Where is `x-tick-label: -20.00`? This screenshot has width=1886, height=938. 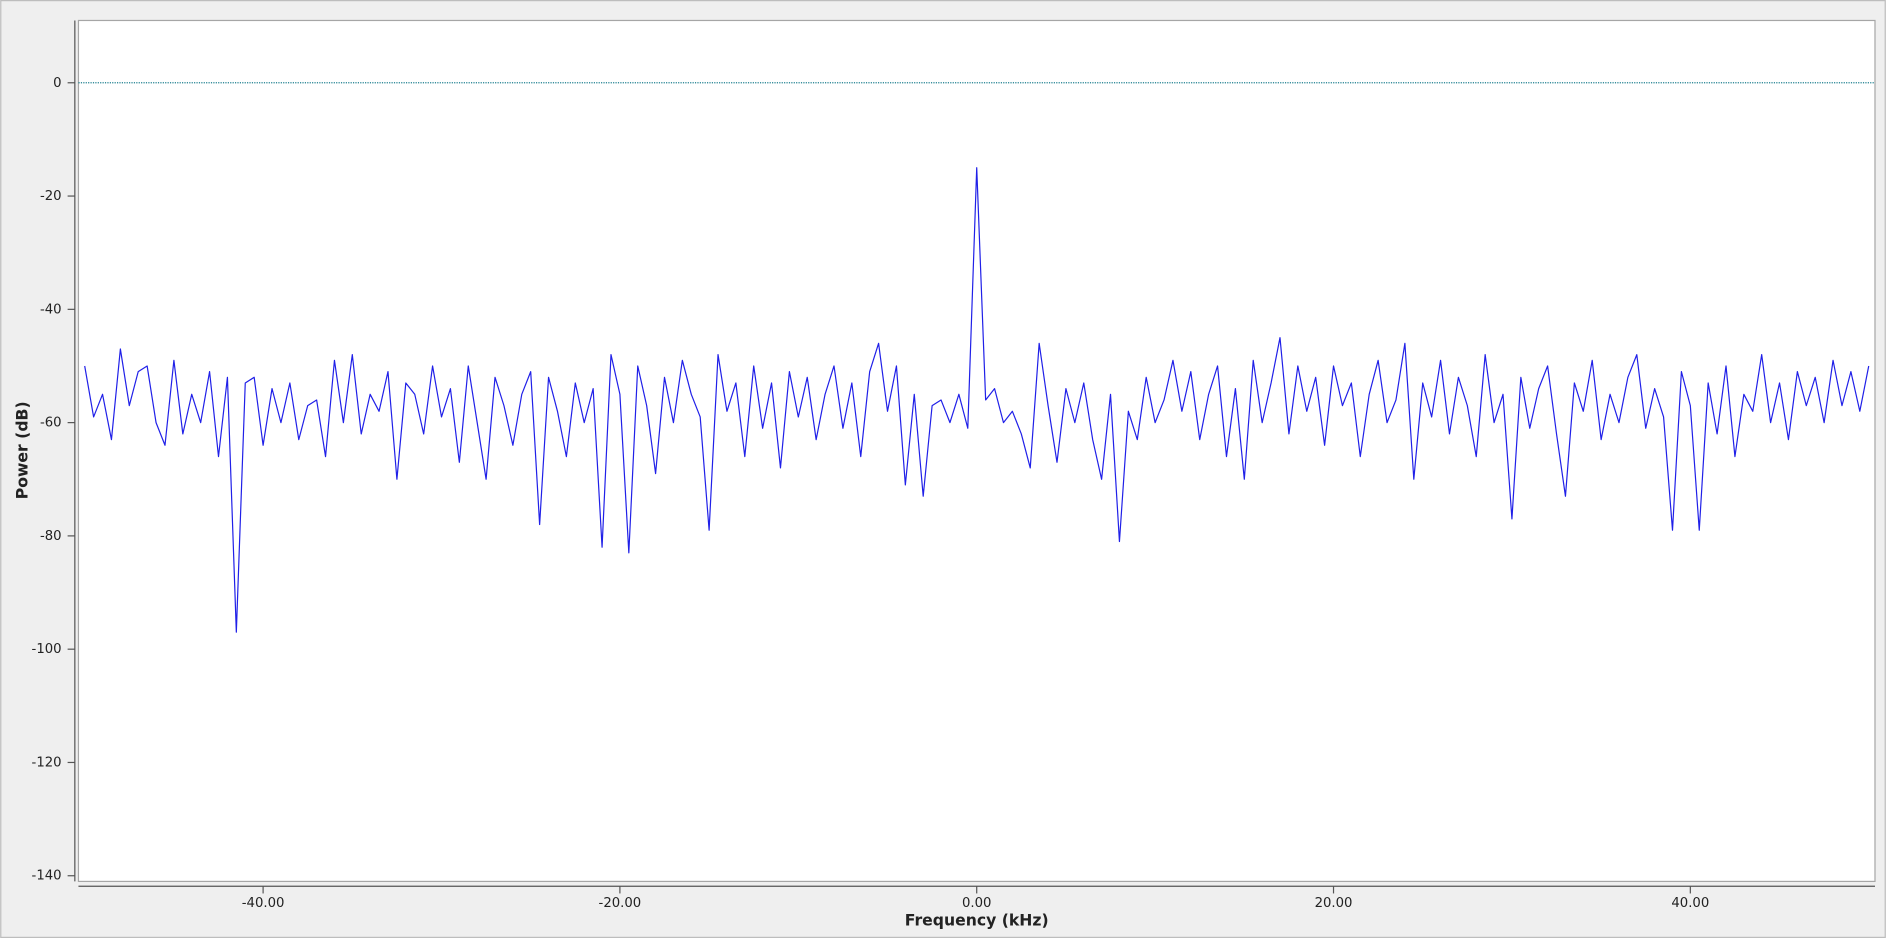
x-tick-label: -20.00 is located at coordinates (620, 903).